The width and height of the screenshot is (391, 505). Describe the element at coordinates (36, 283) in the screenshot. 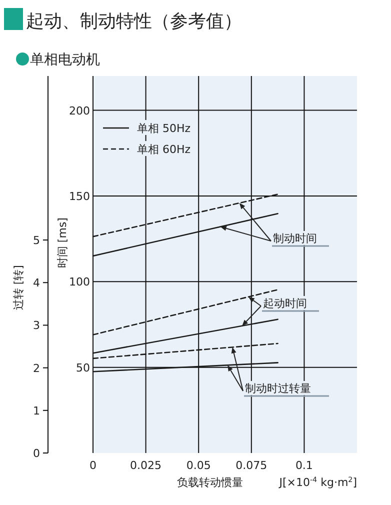

I see `y2-tick-label: 4` at that location.